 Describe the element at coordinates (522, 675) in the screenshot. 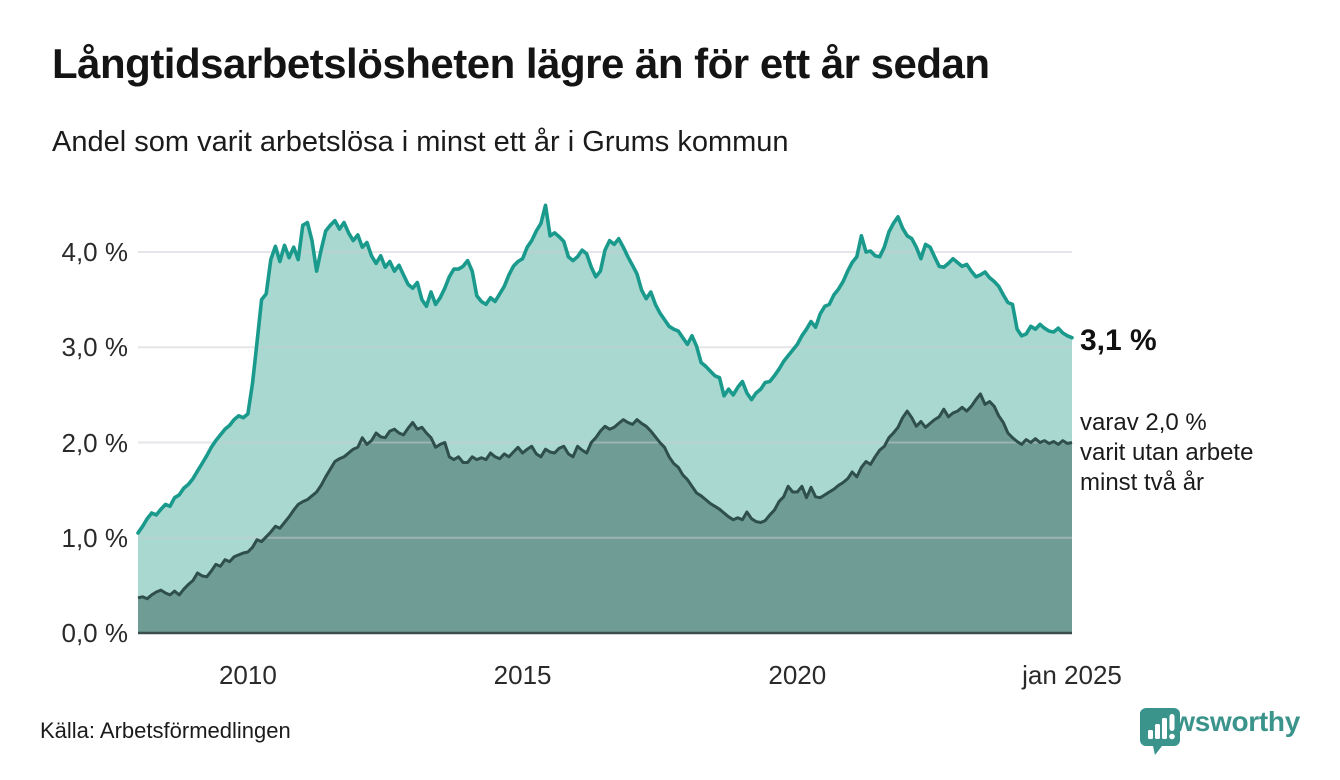

I see `x-axis-label: 2015` at that location.